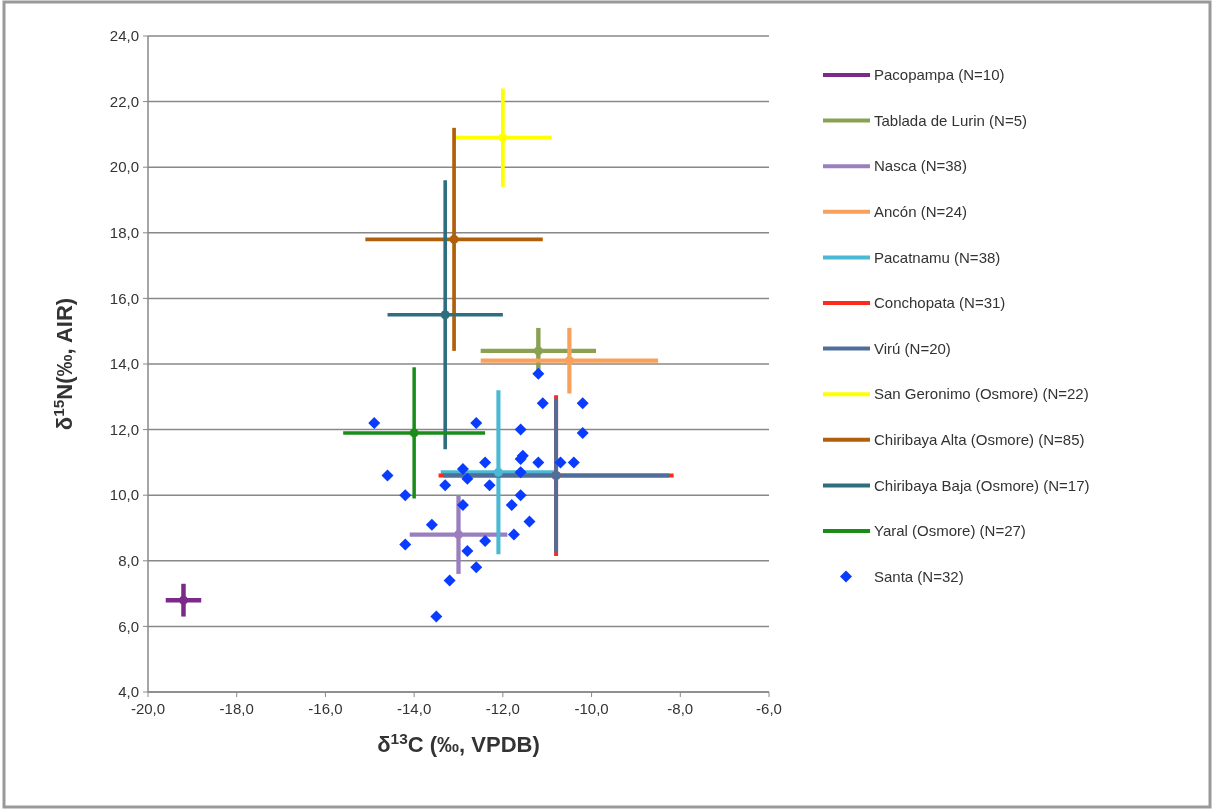 The height and width of the screenshot is (809, 1214). What do you see at coordinates (124, 36) in the screenshot?
I see `y-tick-label: 24,0` at bounding box center [124, 36].